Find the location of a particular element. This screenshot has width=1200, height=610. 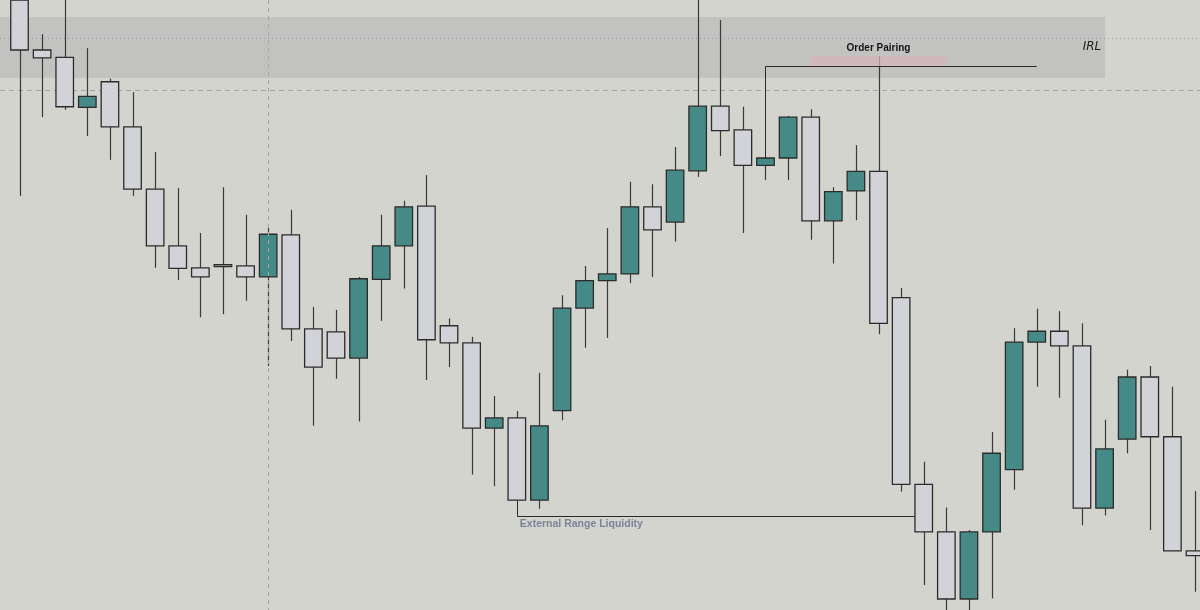

candlestick is located at coordinates (652, 230).